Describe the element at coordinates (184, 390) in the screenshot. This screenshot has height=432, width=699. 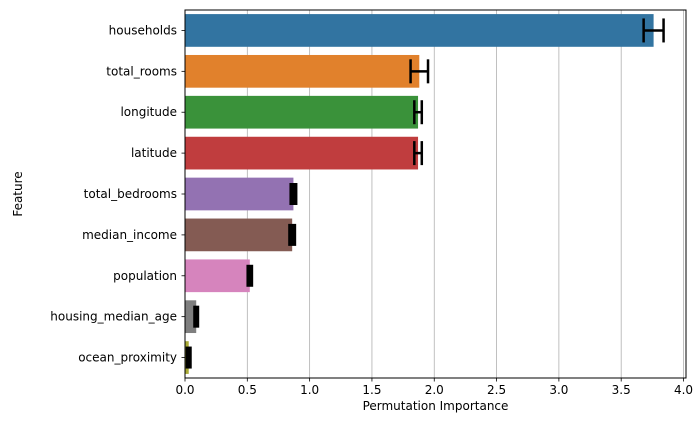
I see `x-tick-label: 0.0` at that location.